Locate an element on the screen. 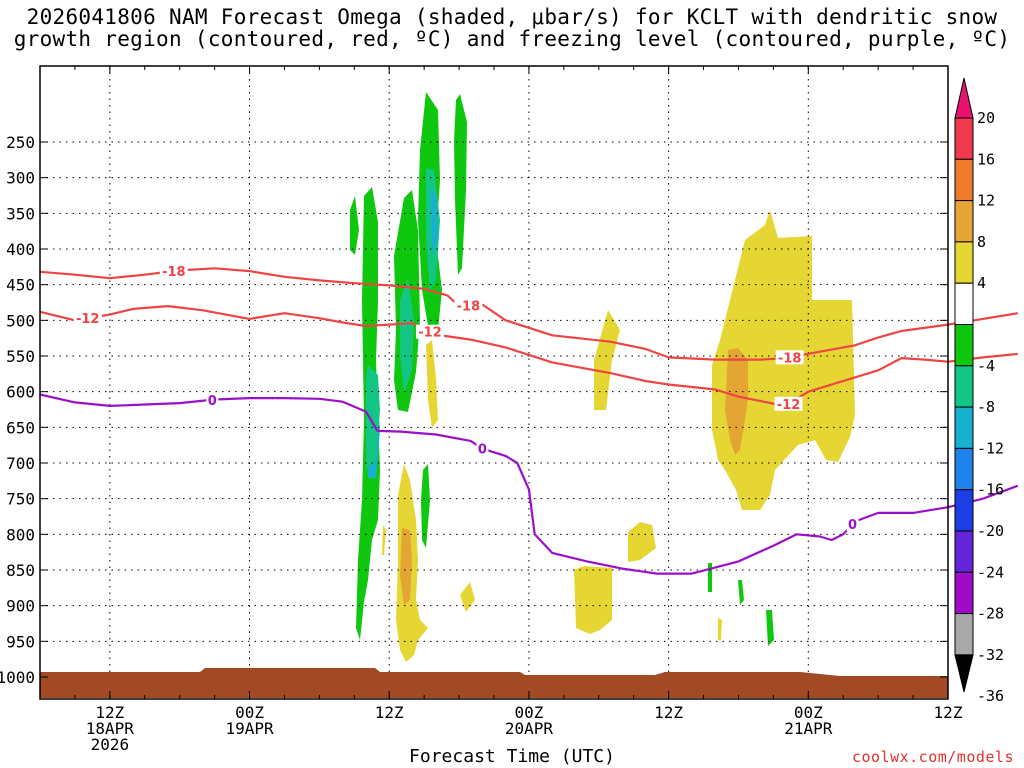 The width and height of the screenshot is (1024, 768). colorbar: 20 16 12 8 4 -4 -8 -12 -16 -20 -24 -28 -32 -36 is located at coordinates (979, 391).